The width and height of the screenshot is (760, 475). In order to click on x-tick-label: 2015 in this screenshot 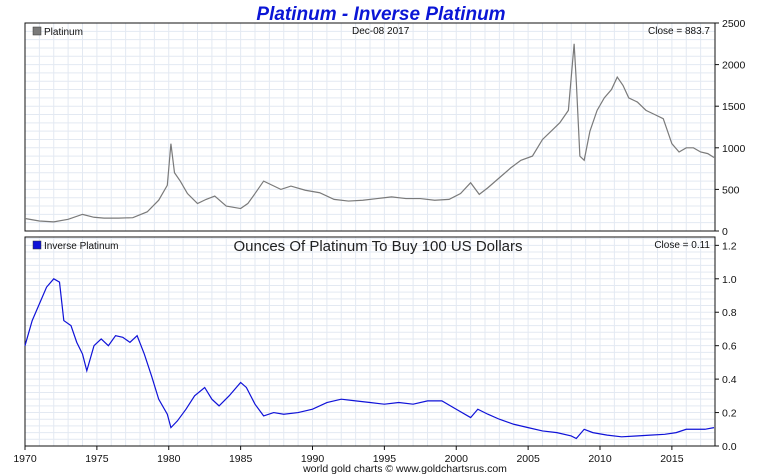, I will do `click(672, 459)`.